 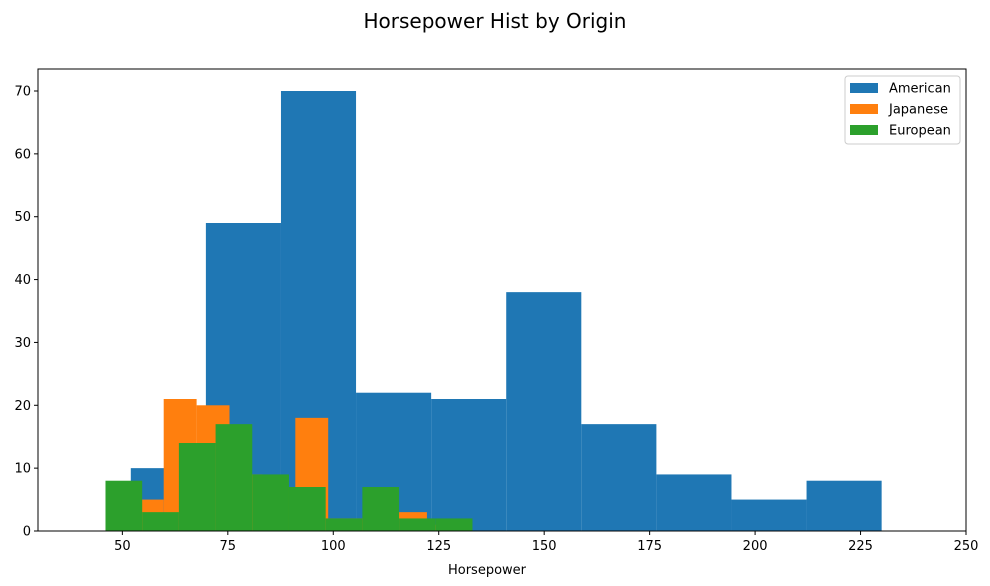 I want to click on legend: American Japanese European, so click(x=902, y=110).